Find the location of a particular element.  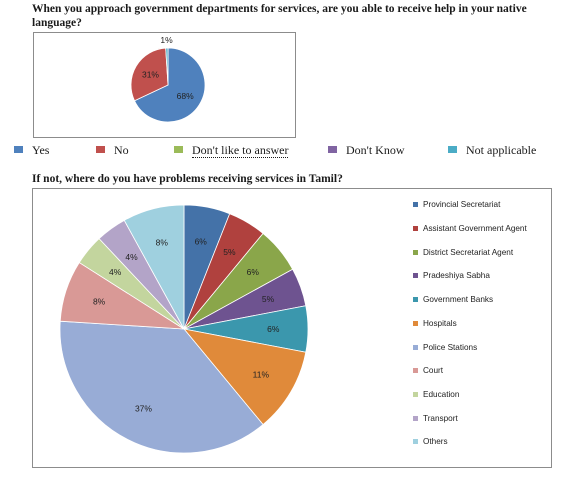

pie-slice-no is located at coordinates (149, 74).